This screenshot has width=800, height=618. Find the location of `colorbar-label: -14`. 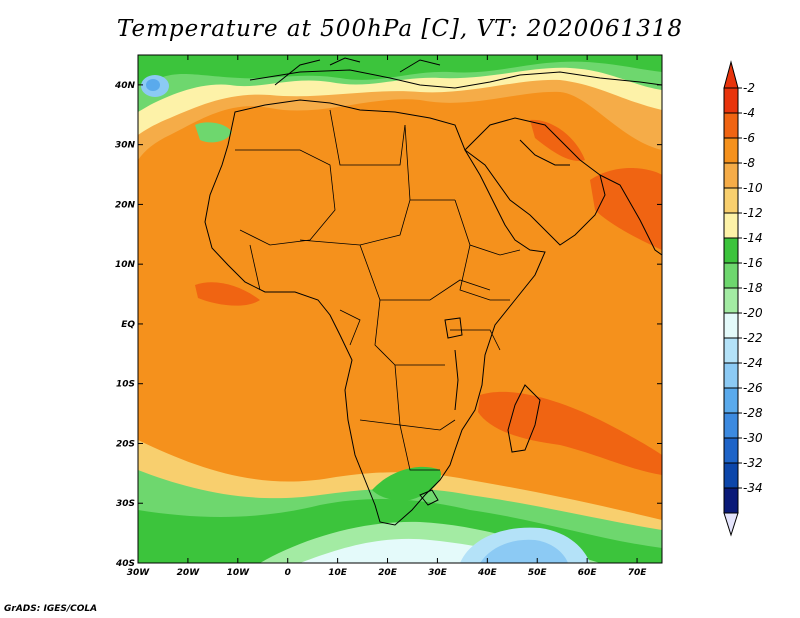

colorbar-label: -14 is located at coordinates (753, 238).